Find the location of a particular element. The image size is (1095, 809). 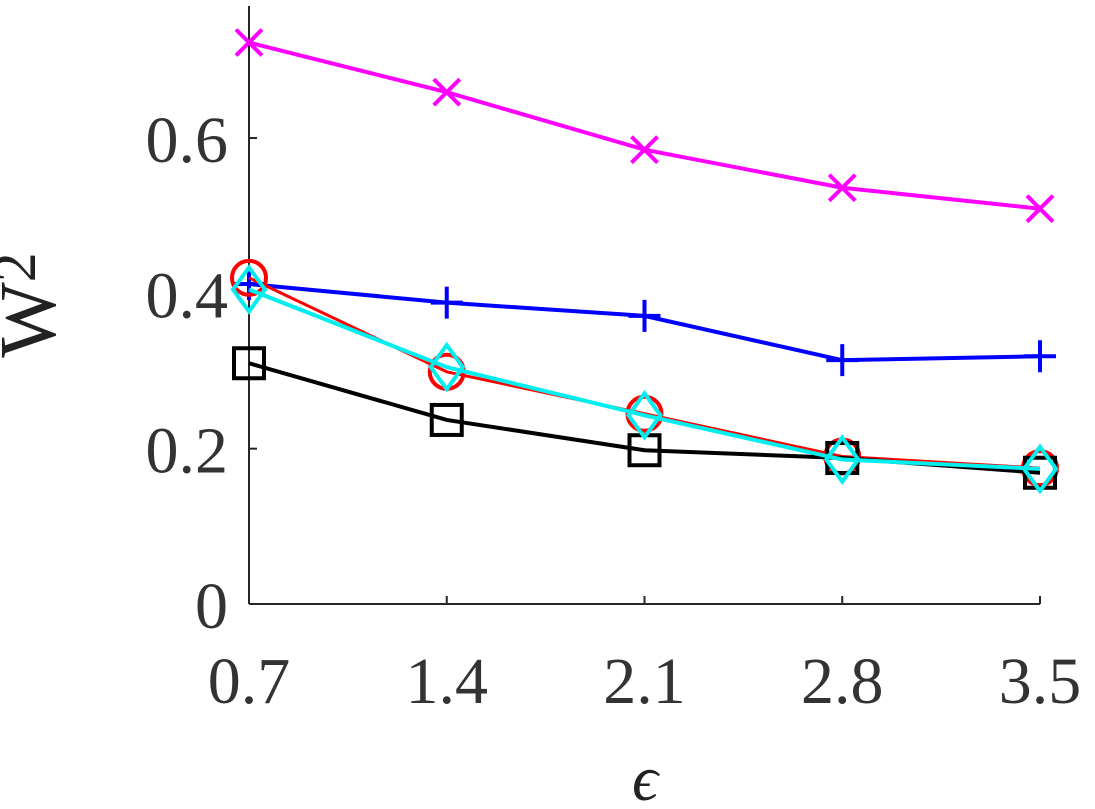

x-tick-label: 1.4 is located at coordinates (447, 681).